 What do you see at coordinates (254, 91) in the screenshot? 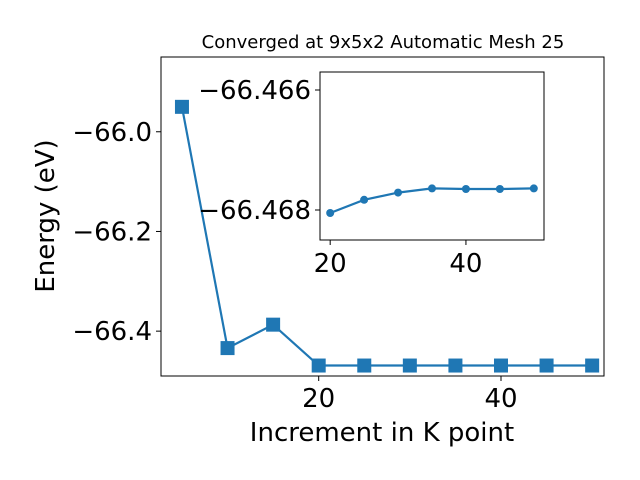
I see `inset-y-tick-label: −66.466` at bounding box center [254, 91].